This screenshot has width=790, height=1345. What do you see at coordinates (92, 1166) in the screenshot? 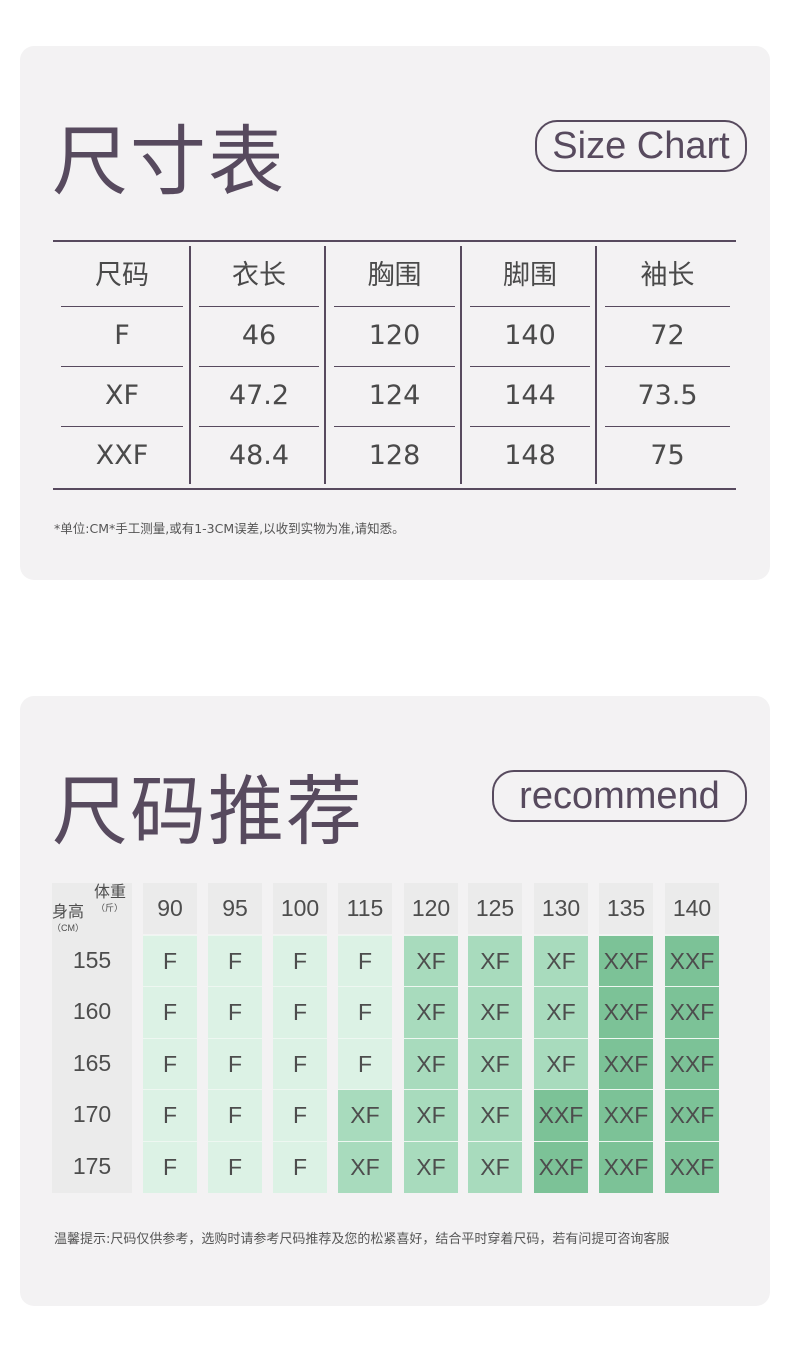
I see `height-header: 175` at bounding box center [92, 1166].